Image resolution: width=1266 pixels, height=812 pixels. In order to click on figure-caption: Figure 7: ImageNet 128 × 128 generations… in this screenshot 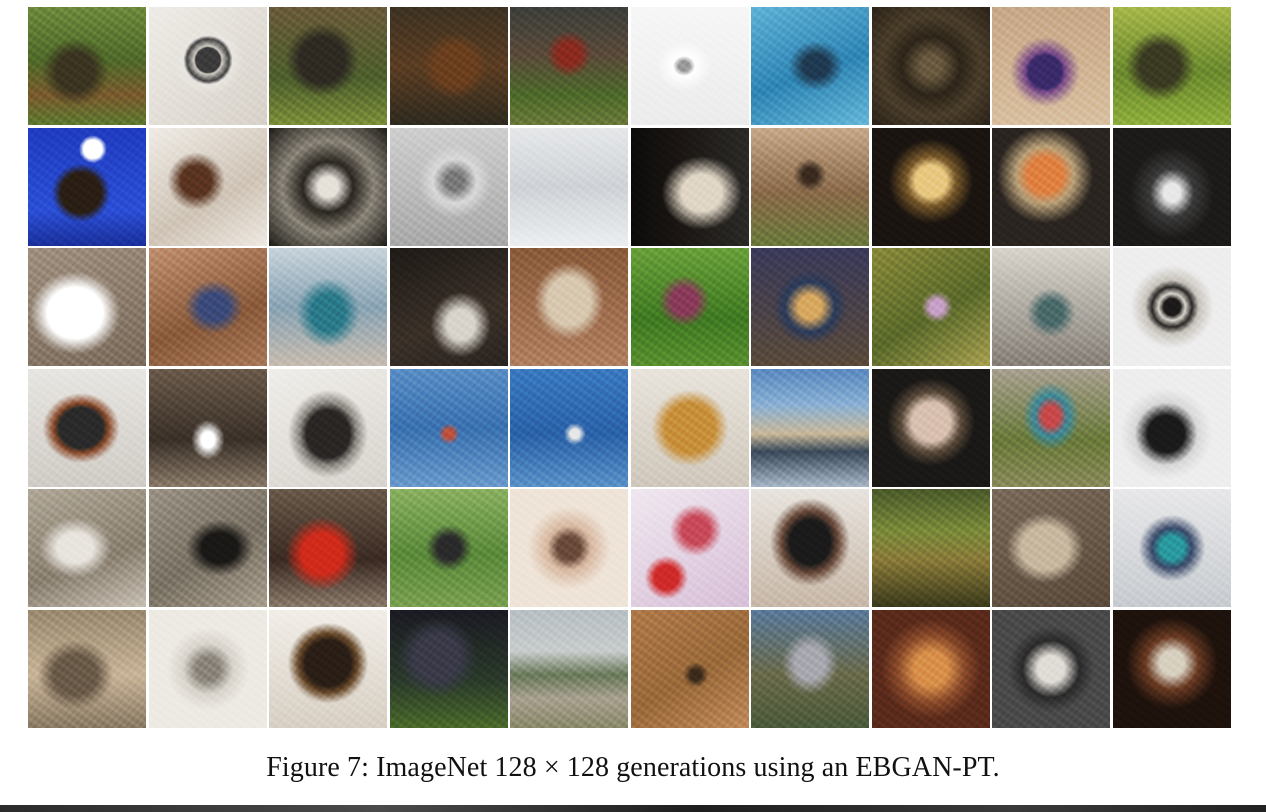, I will do `click(633, 767)`.